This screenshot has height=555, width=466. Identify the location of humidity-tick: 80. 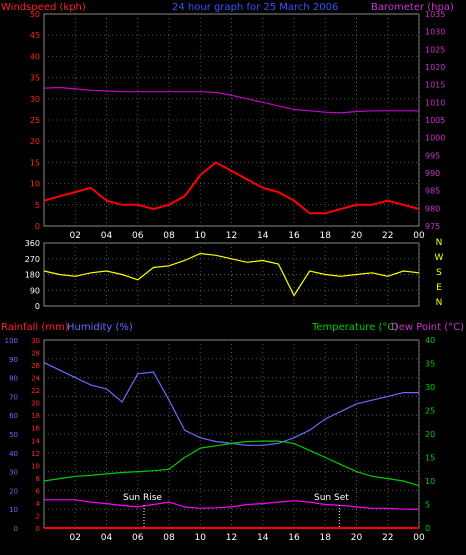
(13, 379).